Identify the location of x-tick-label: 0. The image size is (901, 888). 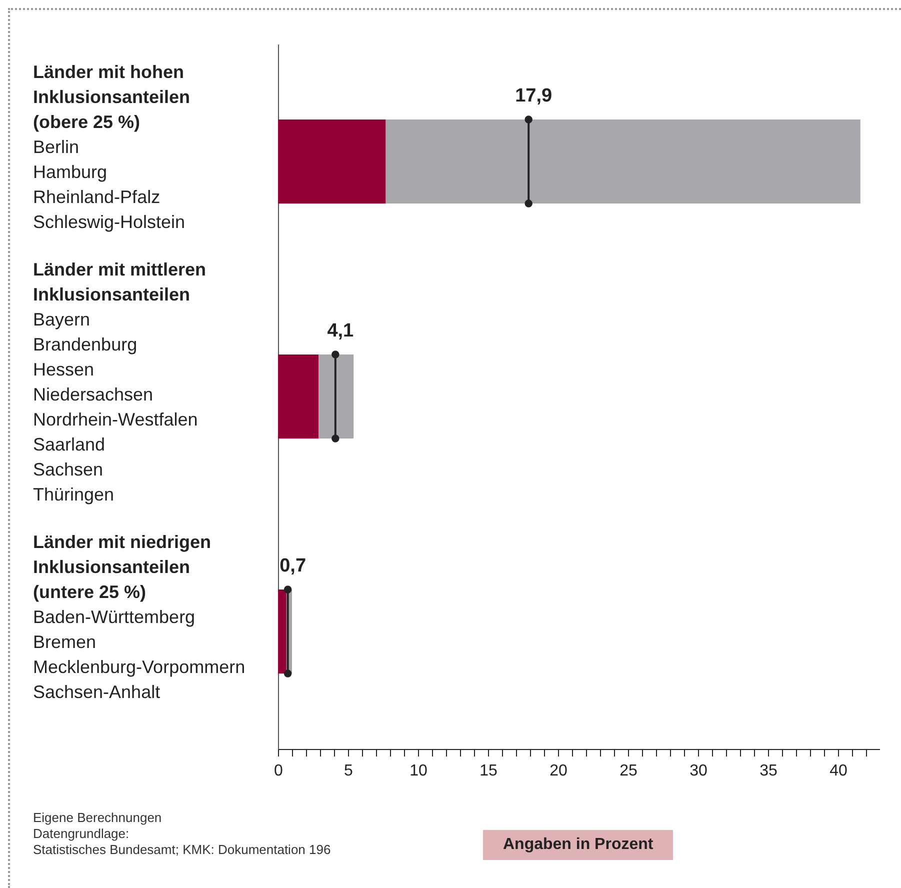
(279, 771).